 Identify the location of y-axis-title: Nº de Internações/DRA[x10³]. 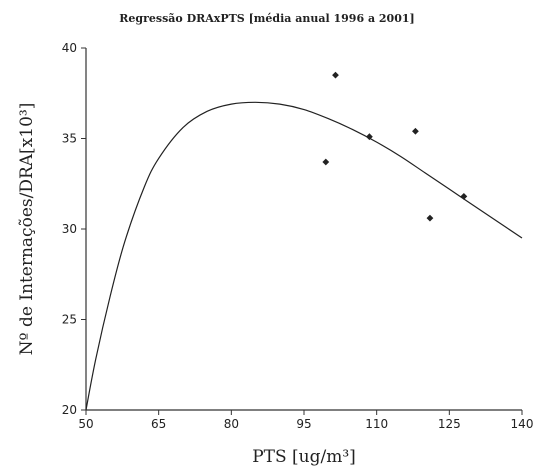
(27, 229).